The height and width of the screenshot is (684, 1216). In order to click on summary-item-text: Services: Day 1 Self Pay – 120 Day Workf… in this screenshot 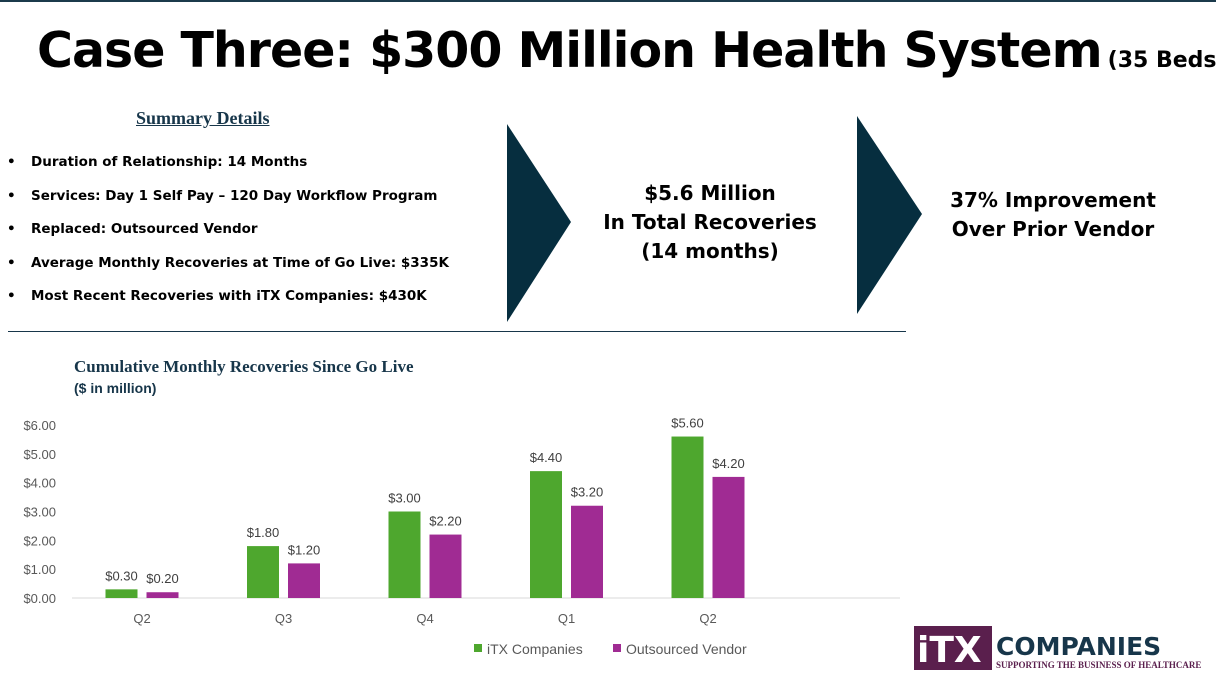, I will do `click(234, 195)`.